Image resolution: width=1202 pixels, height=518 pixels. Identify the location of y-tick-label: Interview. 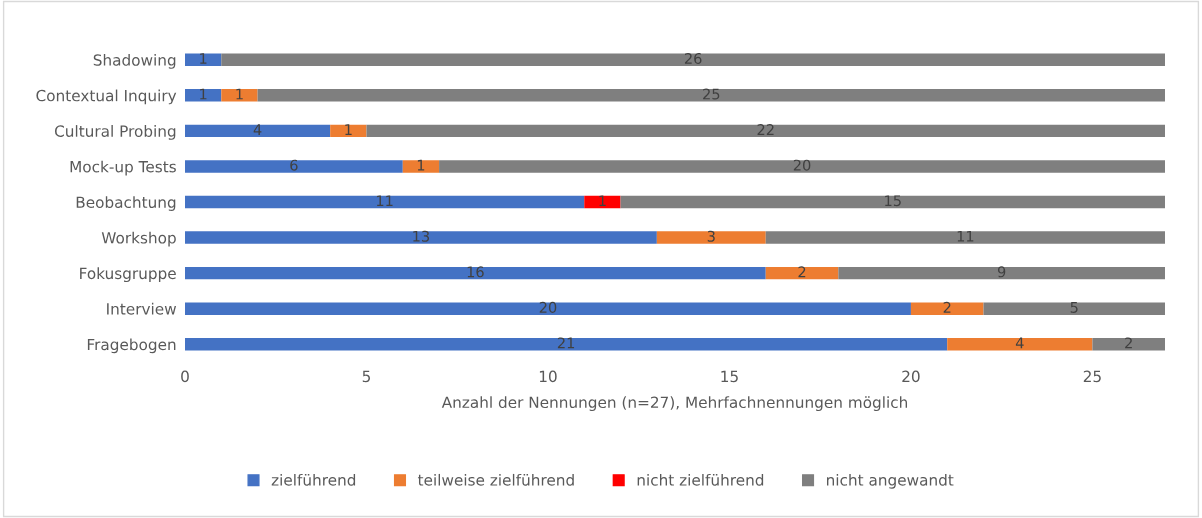
(142, 308).